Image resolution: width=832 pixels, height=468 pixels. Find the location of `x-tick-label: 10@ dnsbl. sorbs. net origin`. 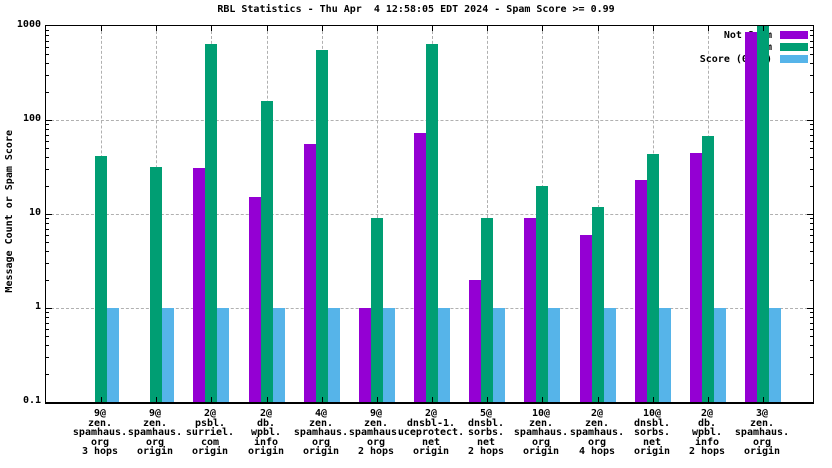

x-tick-label: 10@ dnsbl. sorbs. net origin is located at coordinates (652, 433).